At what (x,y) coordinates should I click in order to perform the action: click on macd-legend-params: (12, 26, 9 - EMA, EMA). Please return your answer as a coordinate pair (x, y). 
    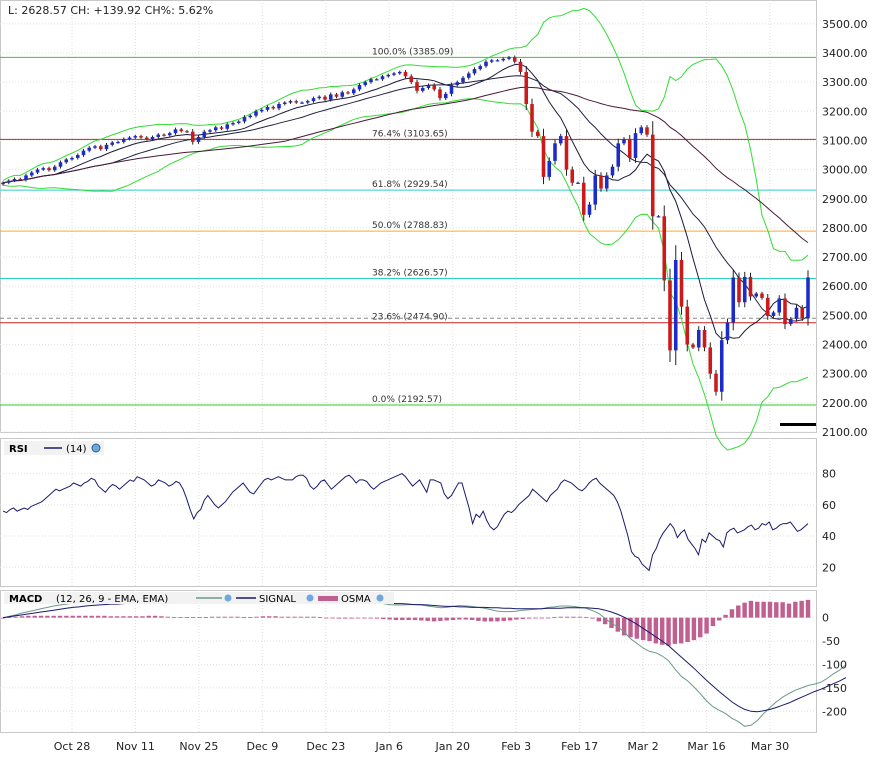
    Looking at the image, I should click on (112, 599).